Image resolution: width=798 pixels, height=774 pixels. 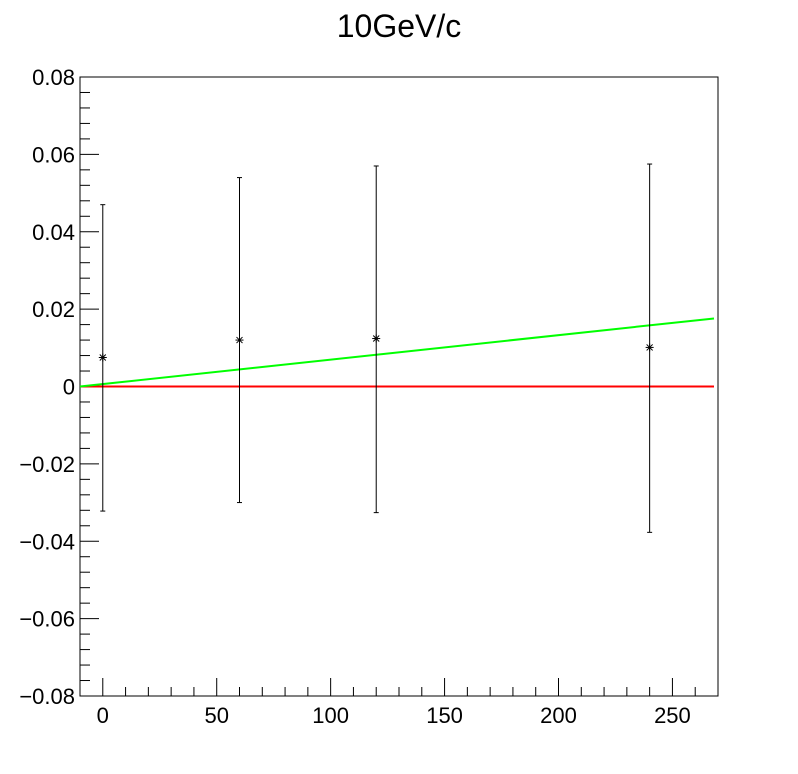 I want to click on y-tick-label: −0.06, so click(x=47, y=619).